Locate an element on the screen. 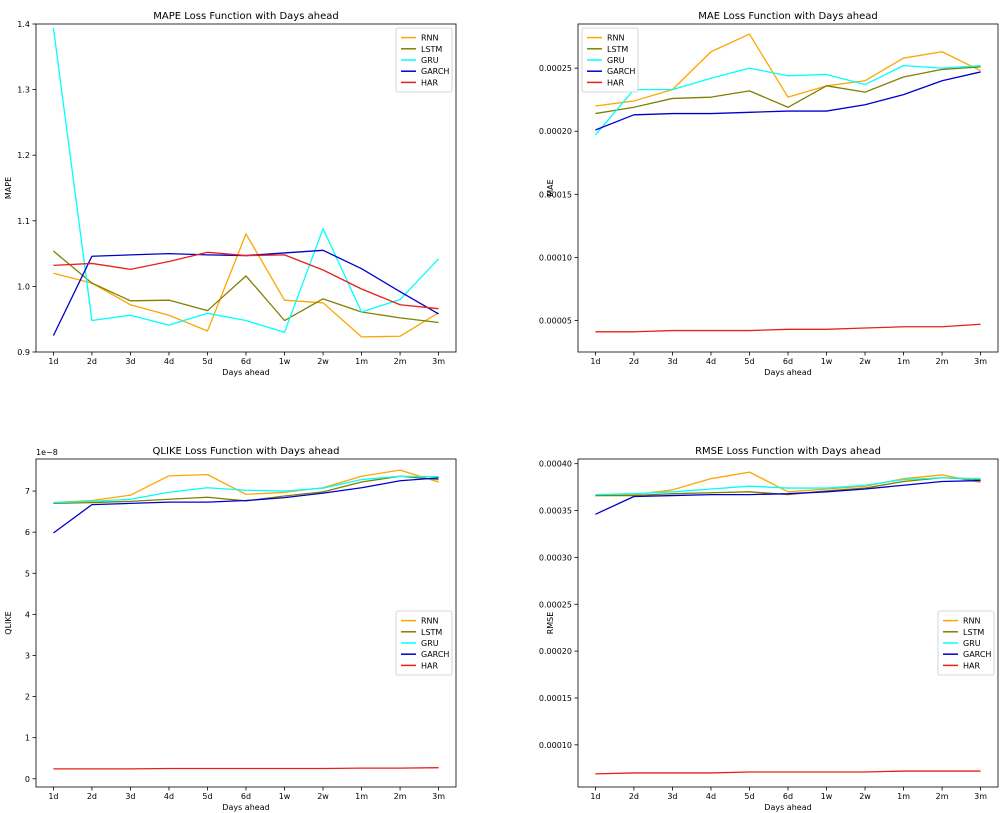 The height and width of the screenshot is (813, 1005). chart-title: RMSE Loss Function with Days ahead is located at coordinates (788, 451).